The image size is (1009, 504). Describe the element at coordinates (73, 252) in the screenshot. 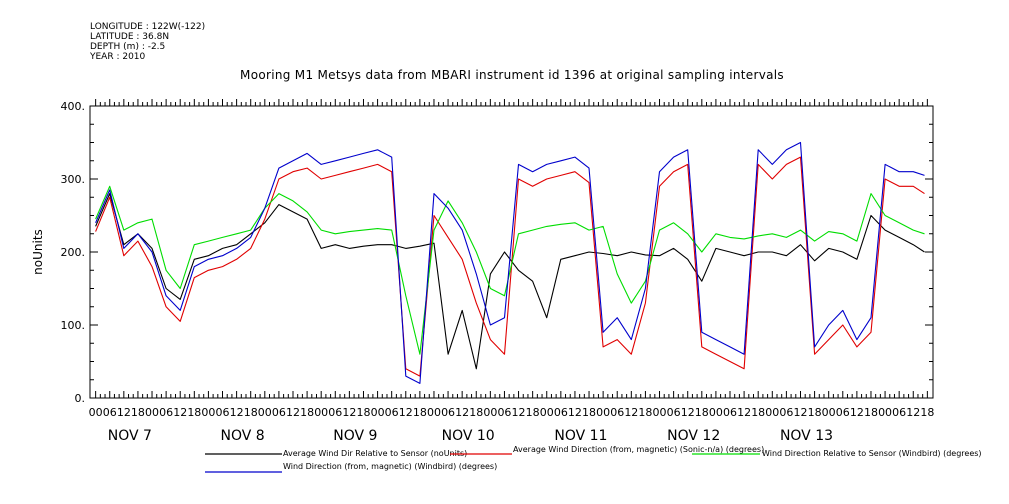

I see `y-tick-label: 200.` at that location.